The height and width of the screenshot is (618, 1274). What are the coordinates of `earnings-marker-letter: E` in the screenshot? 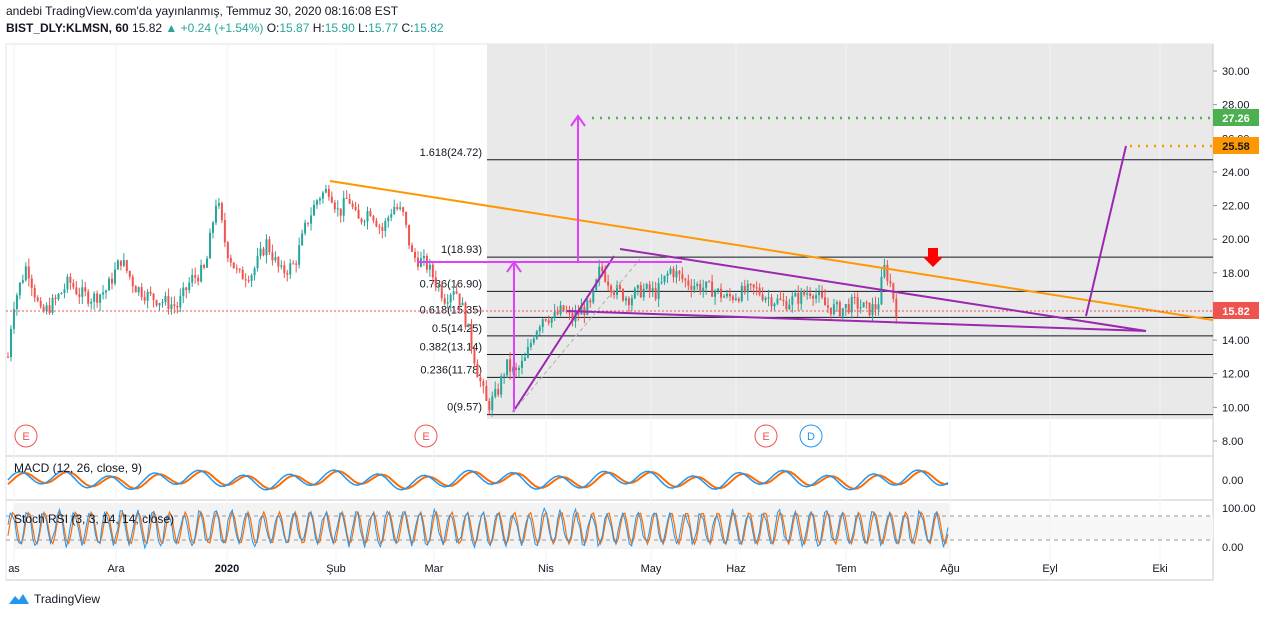 It's located at (425, 437).